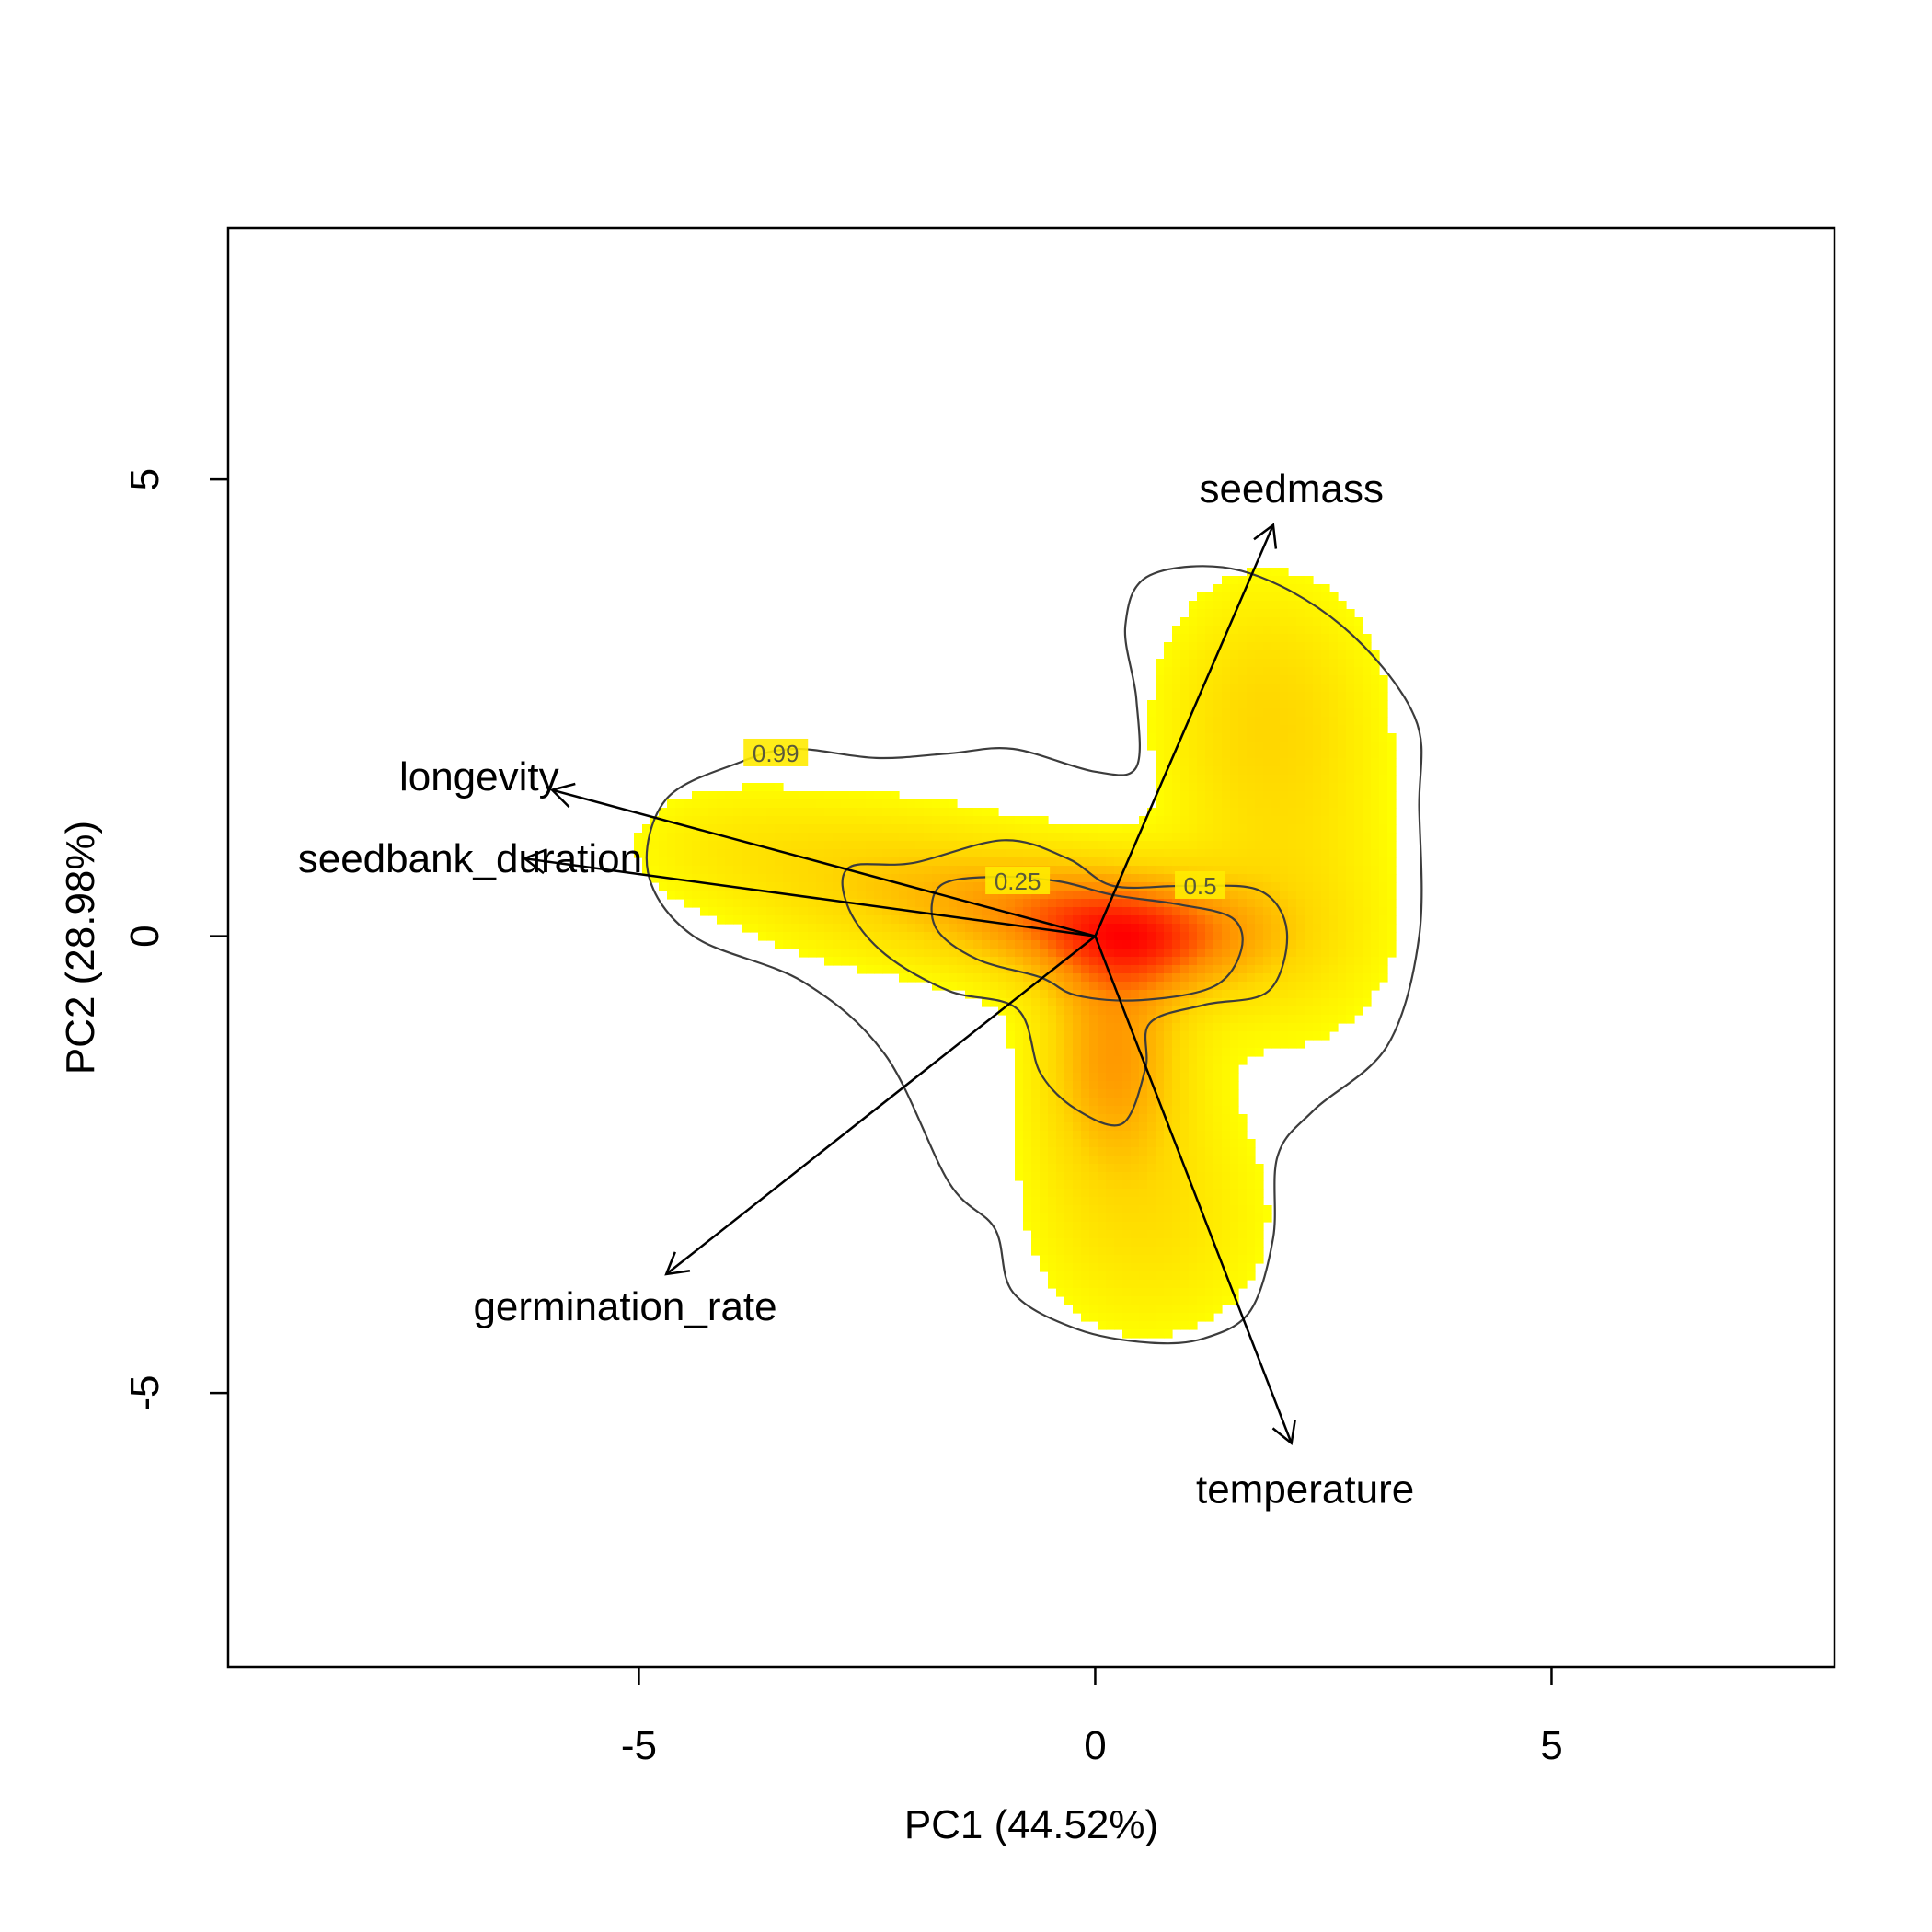 Image resolution: width=1932 pixels, height=1932 pixels. I want to click on arrow-label-seedmass: seedmass, so click(1291, 489).